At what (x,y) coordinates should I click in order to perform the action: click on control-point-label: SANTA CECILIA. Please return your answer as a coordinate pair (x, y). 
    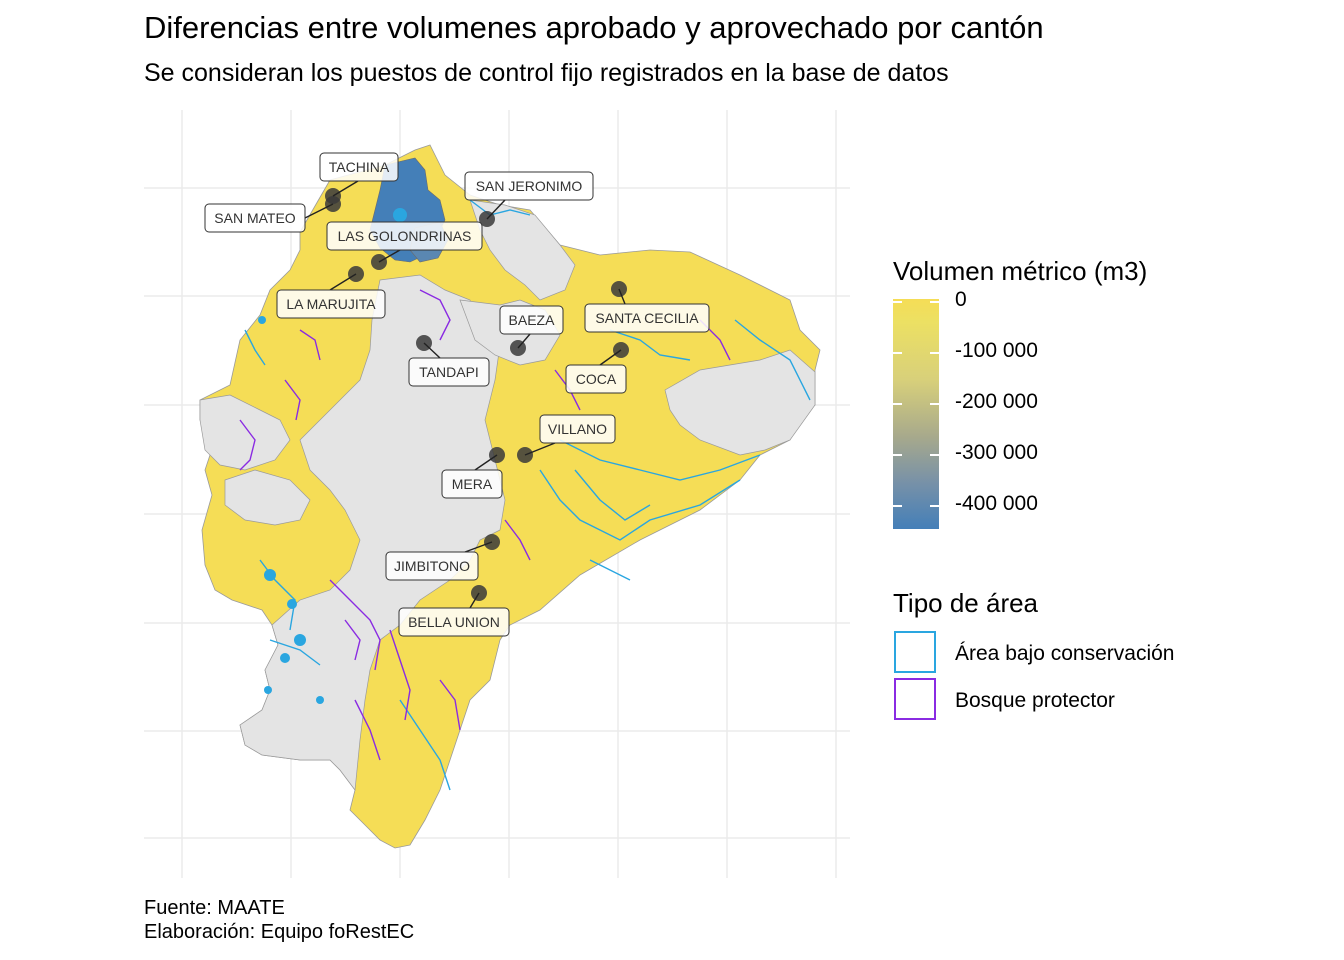
    Looking at the image, I should click on (647, 318).